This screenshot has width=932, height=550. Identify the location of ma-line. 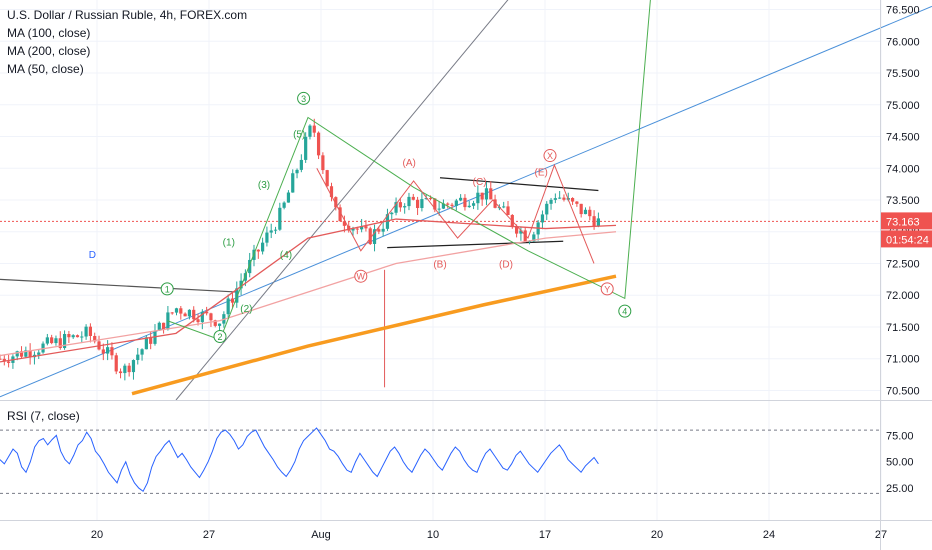
(374, 335).